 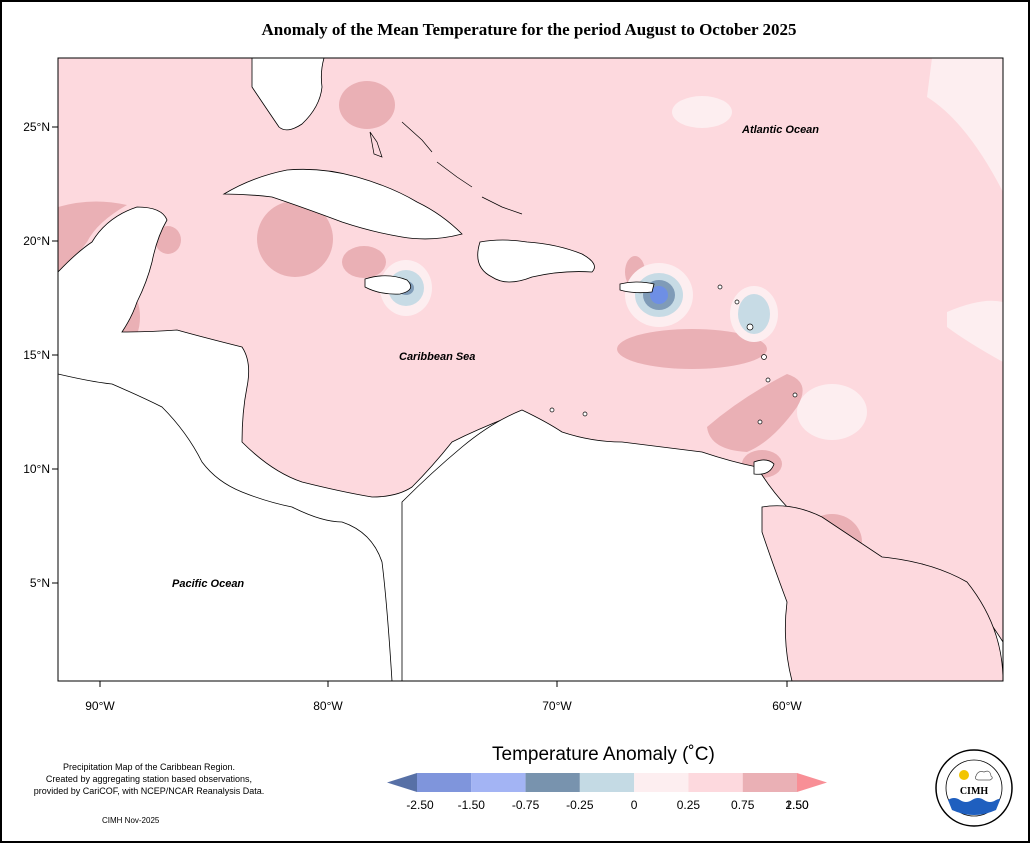 I want to click on land-puerto-rico, so click(x=637, y=287).